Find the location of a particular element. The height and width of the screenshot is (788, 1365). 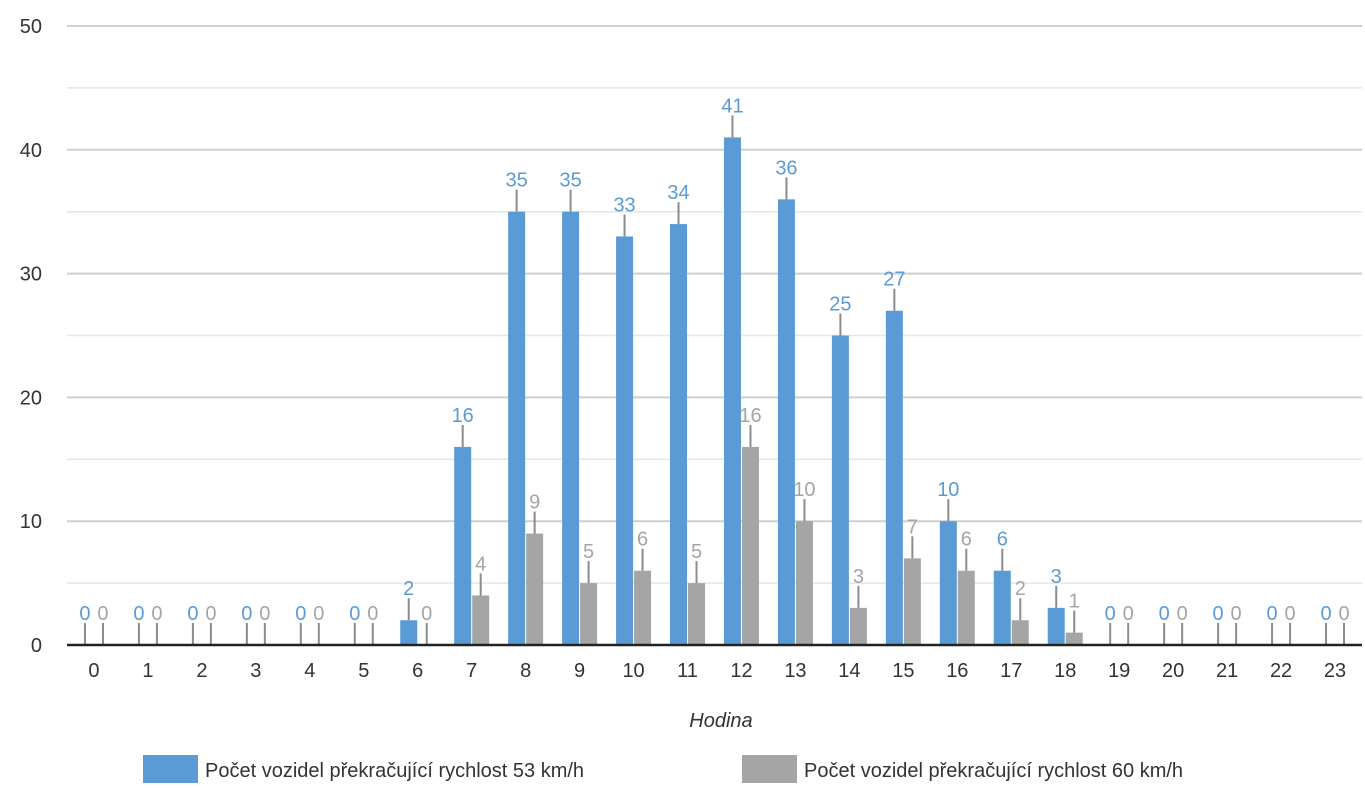

data-label-series-1: 16 is located at coordinates (463, 416).